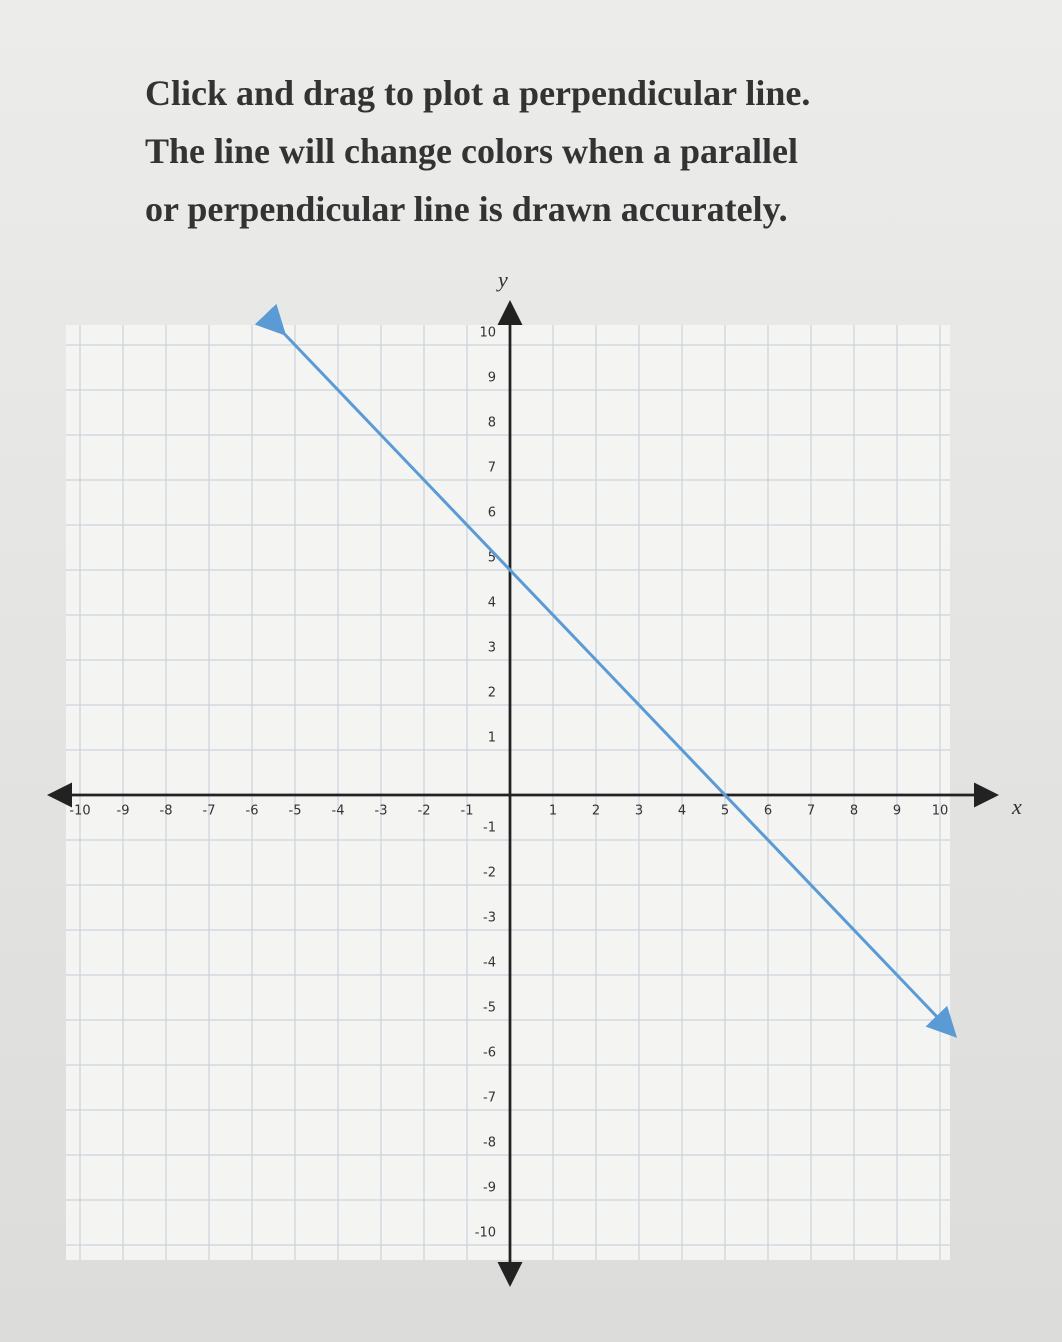 The height and width of the screenshot is (1342, 1062). Describe the element at coordinates (725, 811) in the screenshot. I see `x-tick-label: 5` at that location.